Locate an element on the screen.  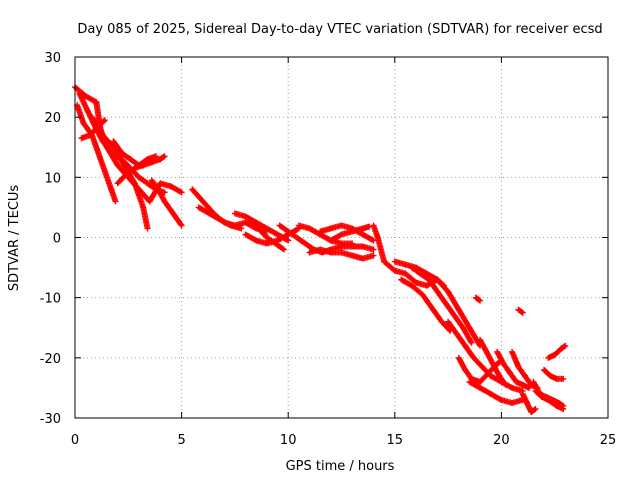
x-tick-label: 25 is located at coordinates (608, 440).